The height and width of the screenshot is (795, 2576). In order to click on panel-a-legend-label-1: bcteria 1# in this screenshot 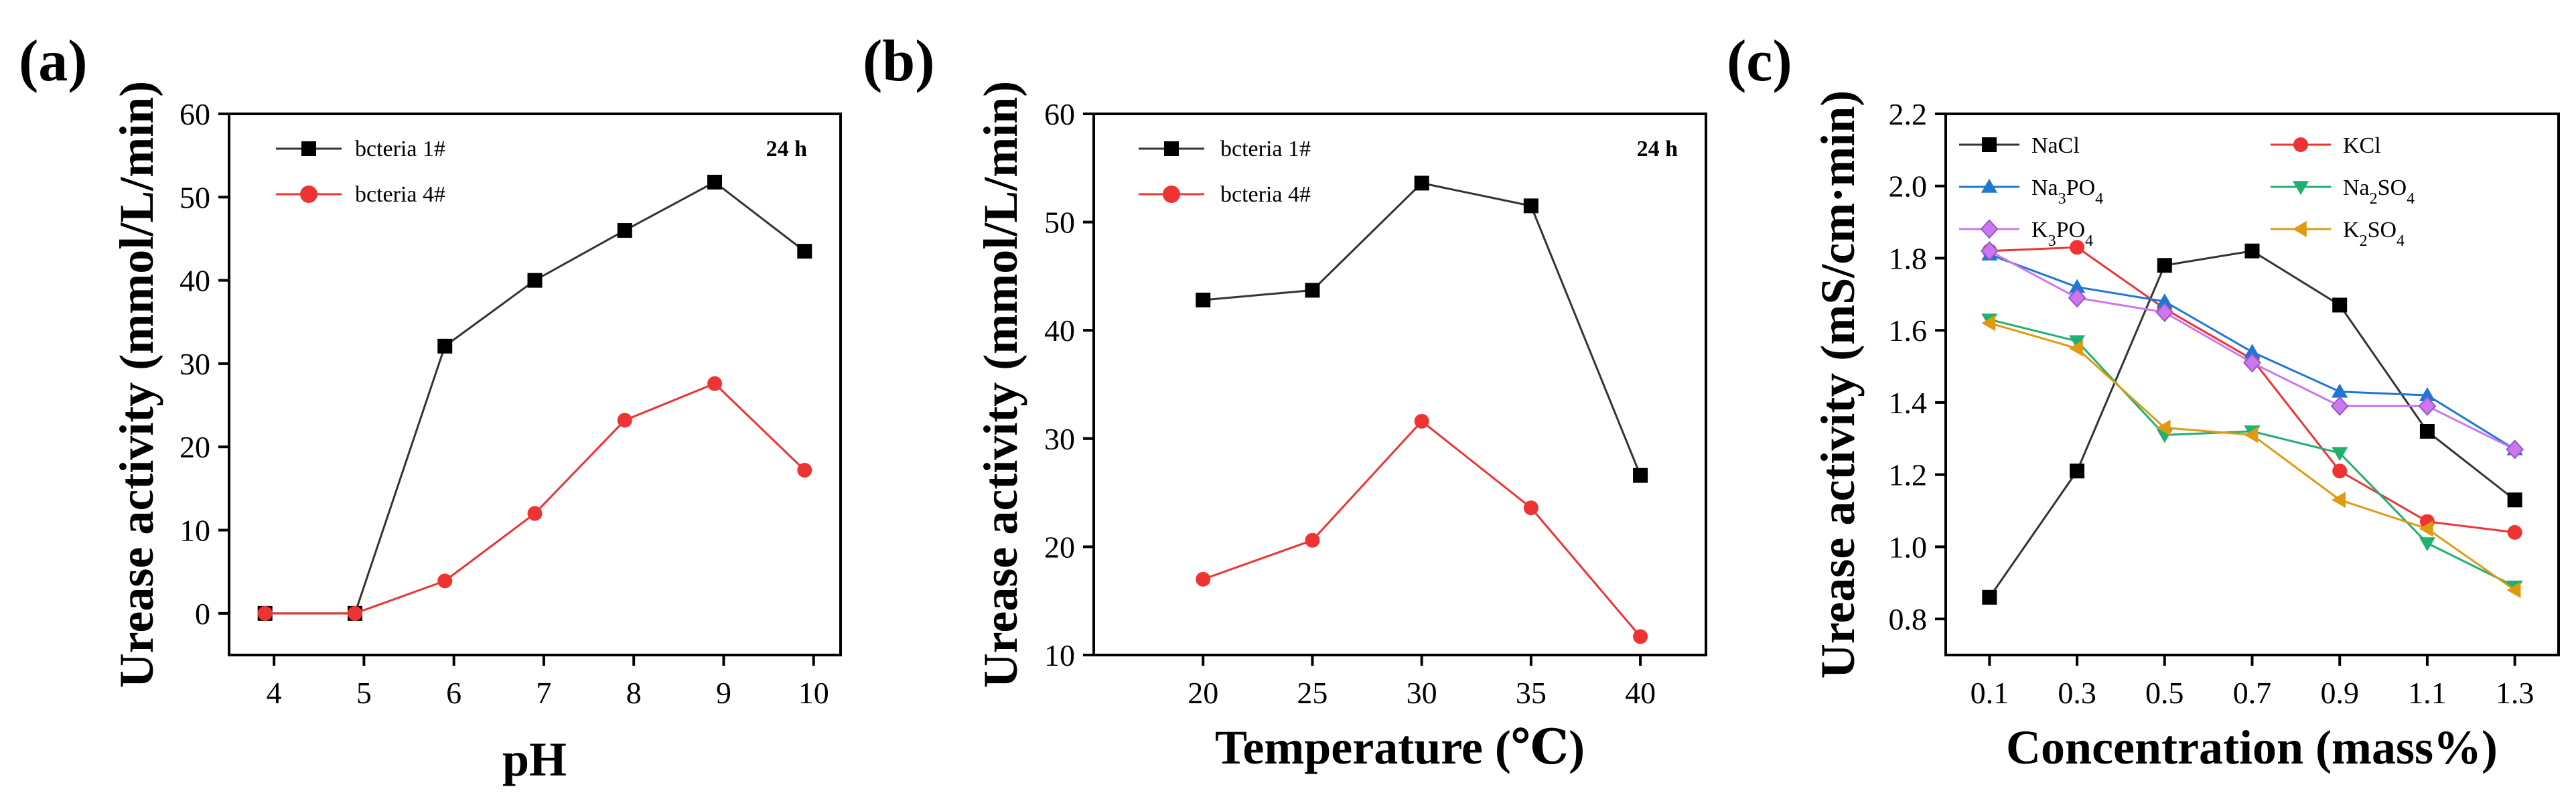, I will do `click(400, 149)`.